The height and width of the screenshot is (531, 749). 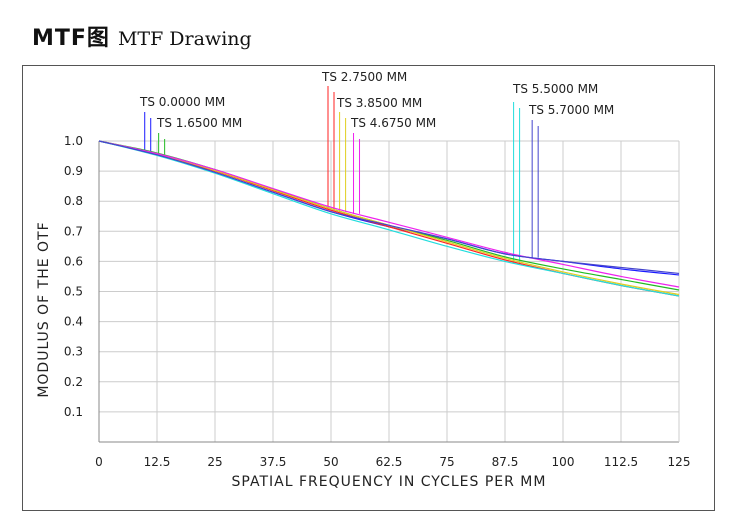 I want to click on heading-chinese: MTF图, so click(x=71, y=38).